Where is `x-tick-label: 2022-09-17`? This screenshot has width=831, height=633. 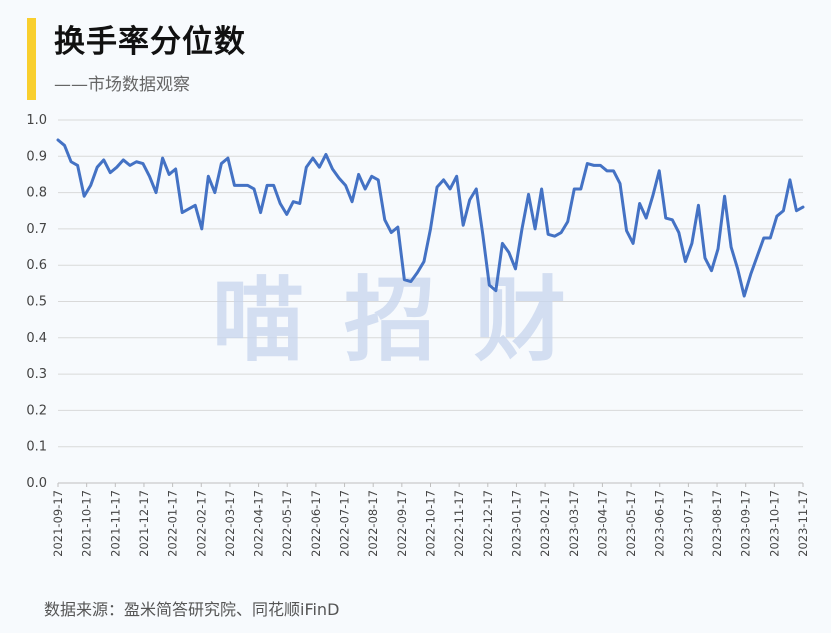
x-tick-label: 2022-09-17 is located at coordinates (402, 523).